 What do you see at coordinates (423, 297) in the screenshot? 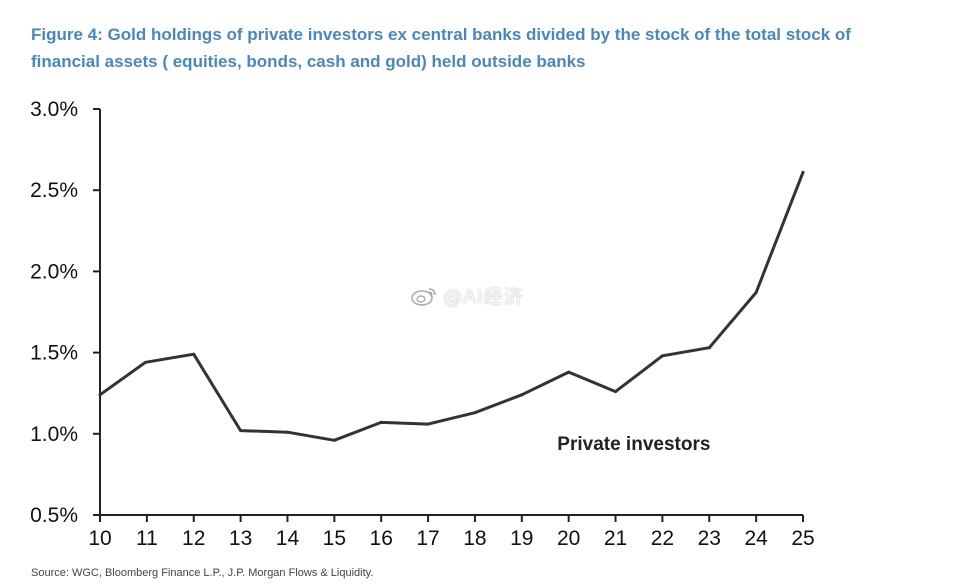
I see `weibo-icon` at bounding box center [423, 297].